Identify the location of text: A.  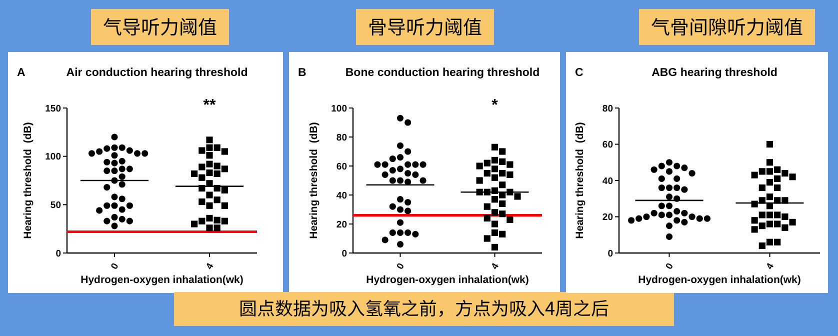
(21, 73).